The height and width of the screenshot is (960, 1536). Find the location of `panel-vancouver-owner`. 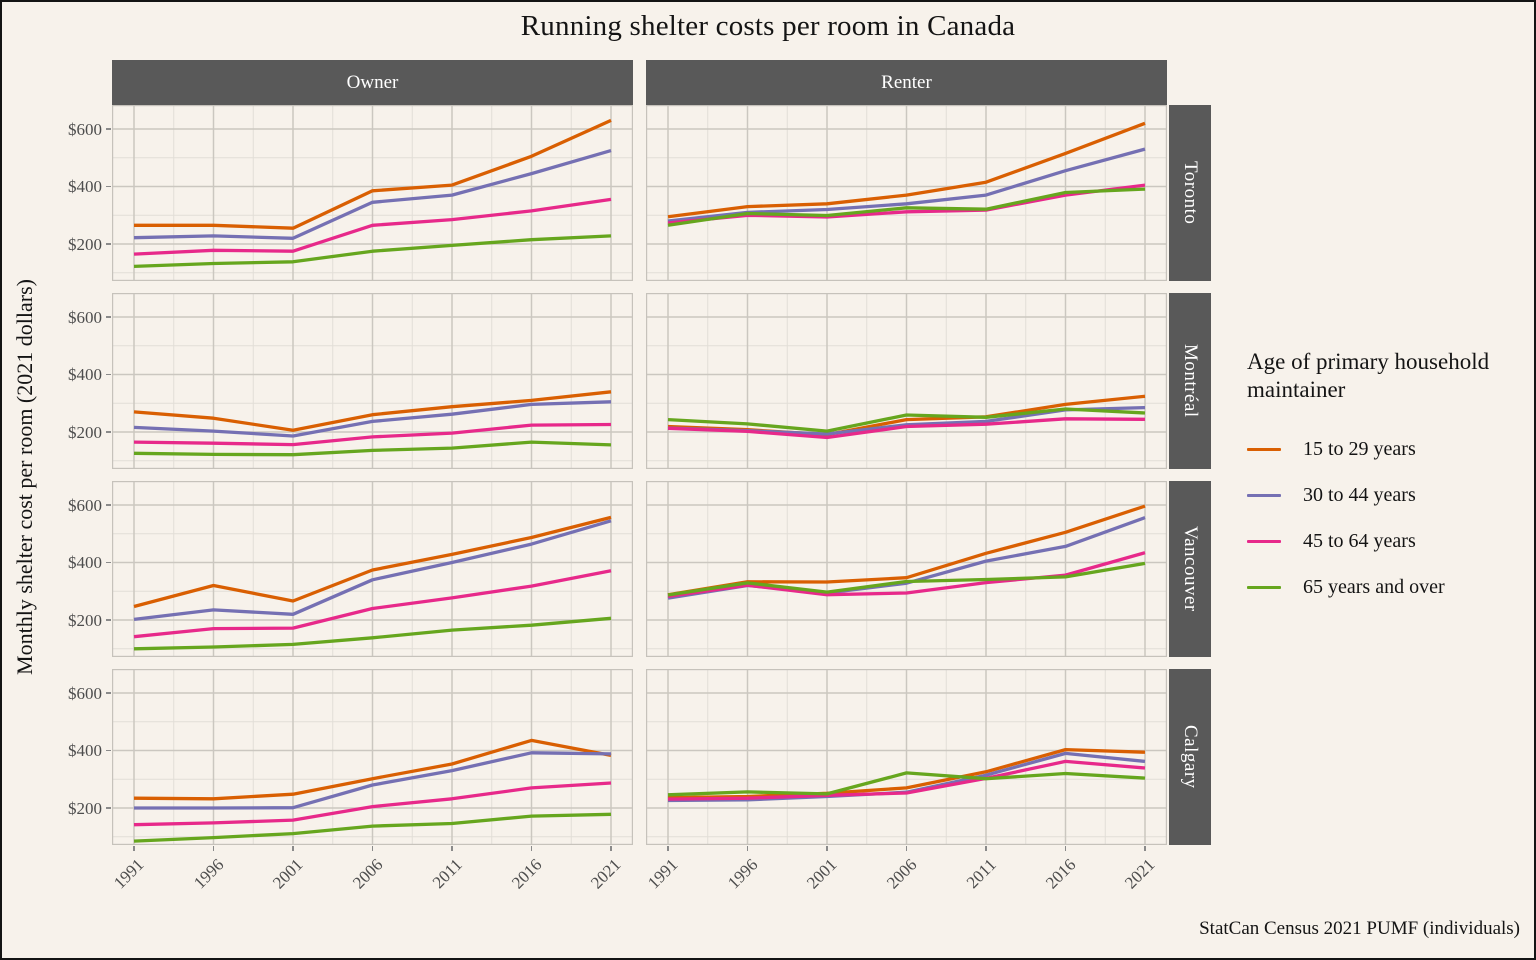

panel-vancouver-owner is located at coordinates (372, 569).